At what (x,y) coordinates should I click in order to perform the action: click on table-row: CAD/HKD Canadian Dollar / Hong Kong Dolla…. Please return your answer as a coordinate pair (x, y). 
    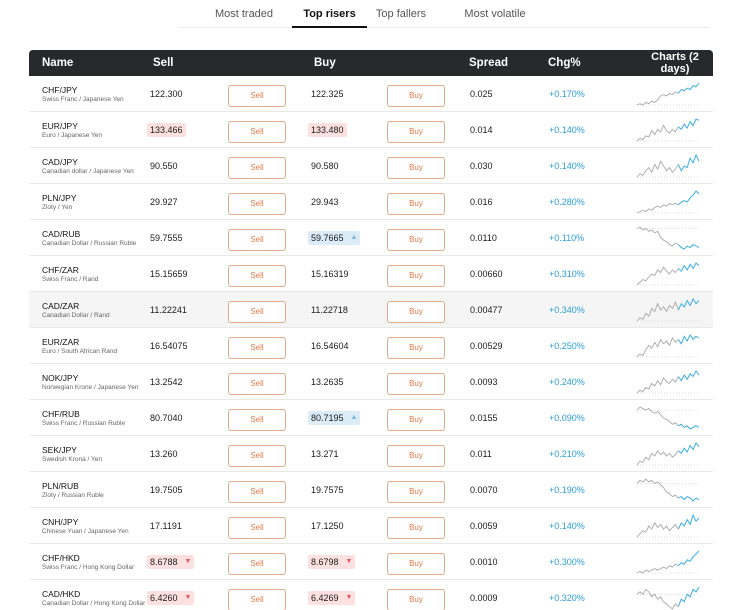
    Looking at the image, I should click on (371, 595).